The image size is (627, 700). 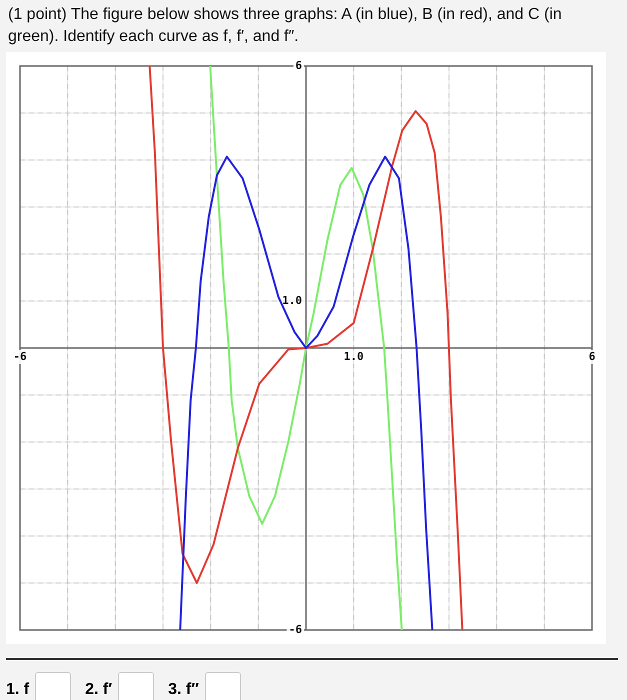 What do you see at coordinates (295, 629) in the screenshot?
I see `y-tick-label: -6` at bounding box center [295, 629].